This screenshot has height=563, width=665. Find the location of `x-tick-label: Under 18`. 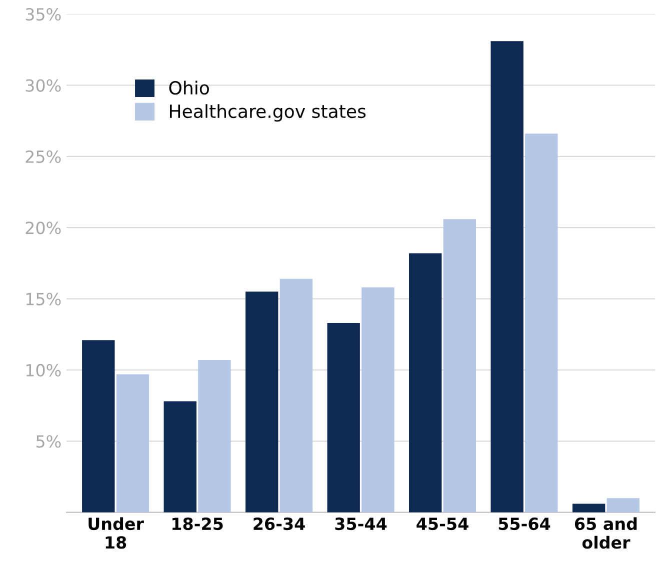

x-tick-label: Under 18 is located at coordinates (116, 533).